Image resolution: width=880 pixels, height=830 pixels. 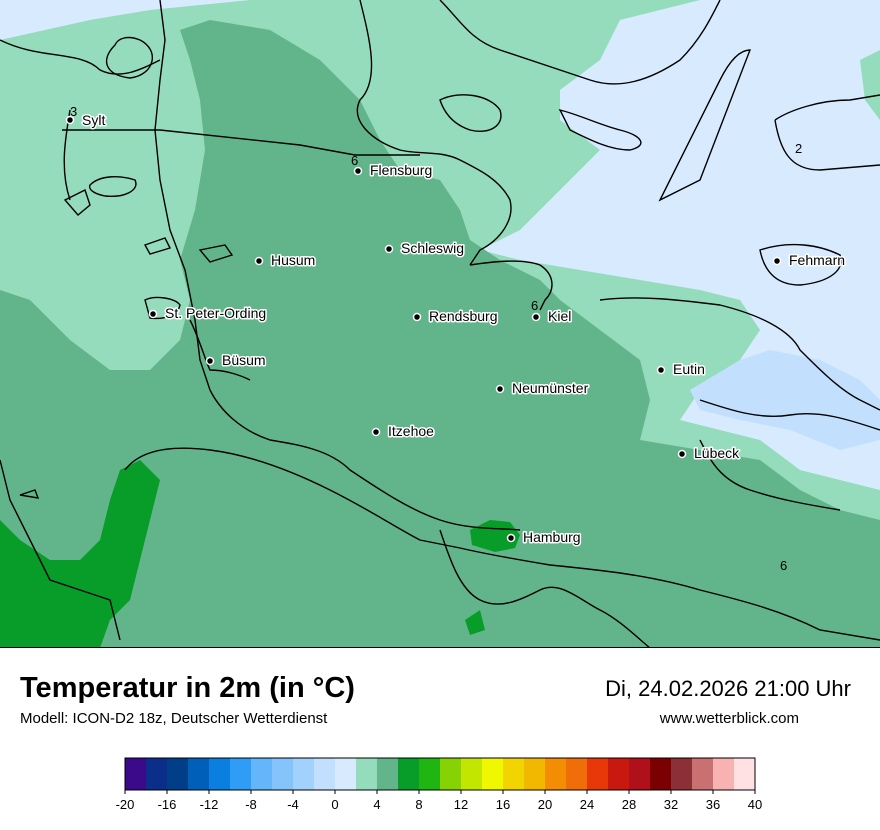 I want to click on city-label: Itzehoe, so click(x=411, y=431).